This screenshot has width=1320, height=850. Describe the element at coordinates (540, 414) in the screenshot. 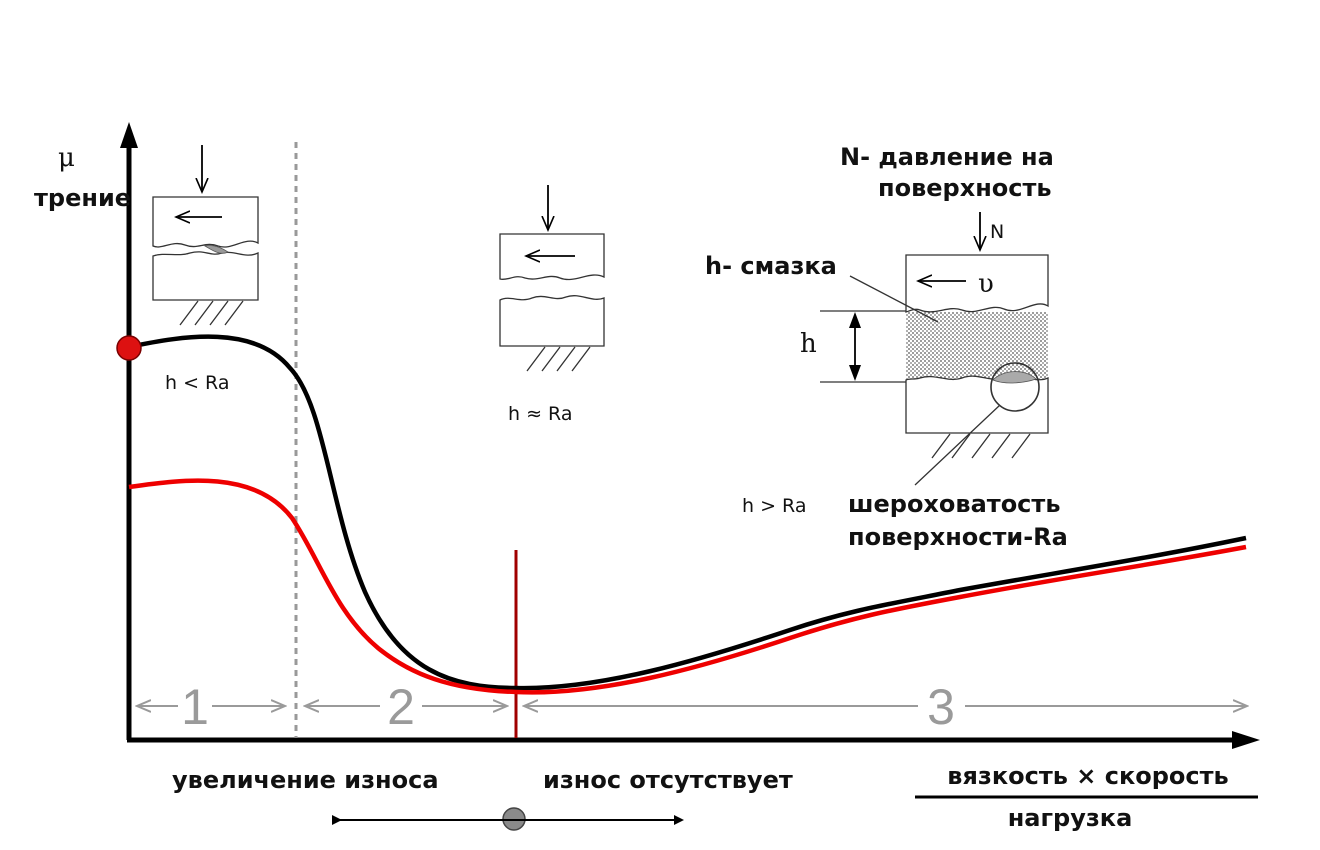

I see `regime-label-mixed: h ≈ Ra` at that location.